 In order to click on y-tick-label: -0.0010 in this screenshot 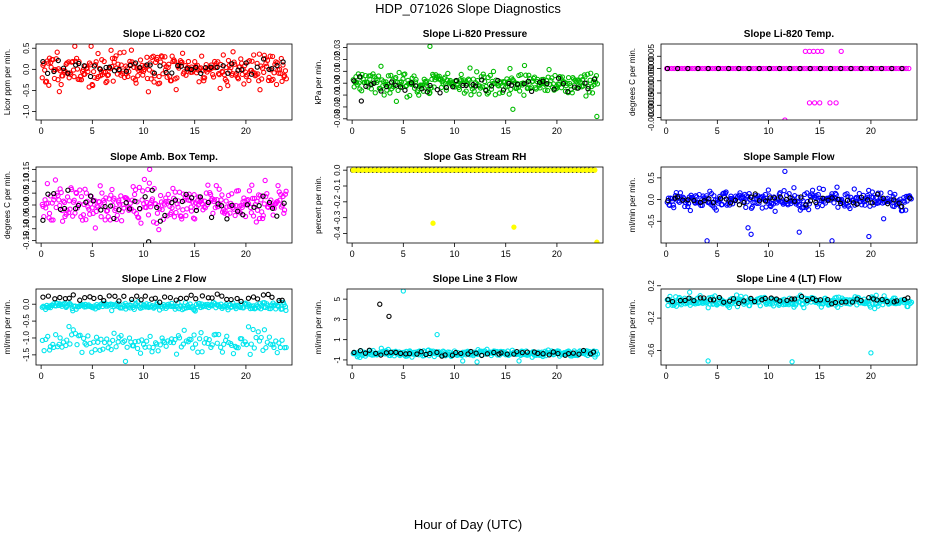, I will do `click(651, 93)`.